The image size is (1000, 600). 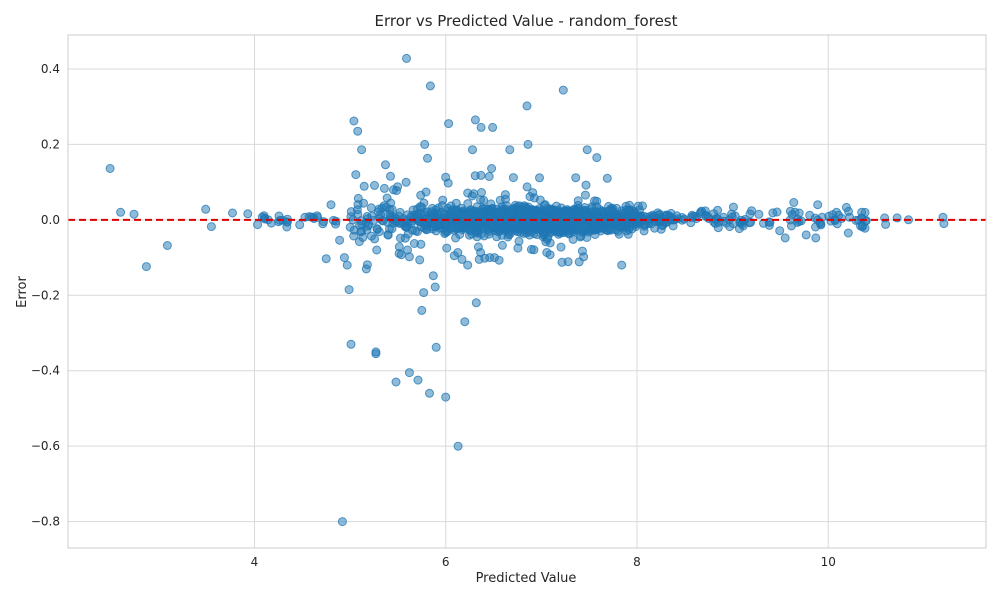 What do you see at coordinates (45, 446) in the screenshot?
I see `y-tick-label: −0.6` at bounding box center [45, 446].